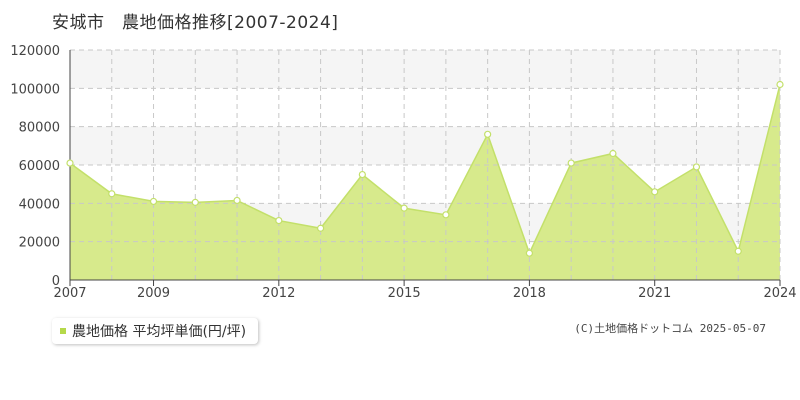 This screenshot has width=800, height=400. What do you see at coordinates (39, 166) in the screenshot?
I see `y-tick-label: 60000` at bounding box center [39, 166].